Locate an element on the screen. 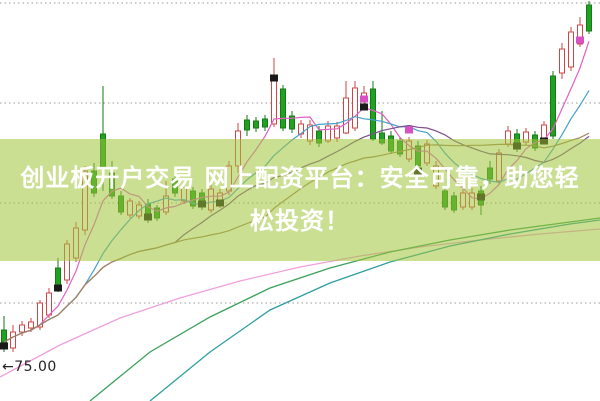 This screenshot has height=401, width=600. ad-headline-line2: 松投资！ is located at coordinates (300, 221).